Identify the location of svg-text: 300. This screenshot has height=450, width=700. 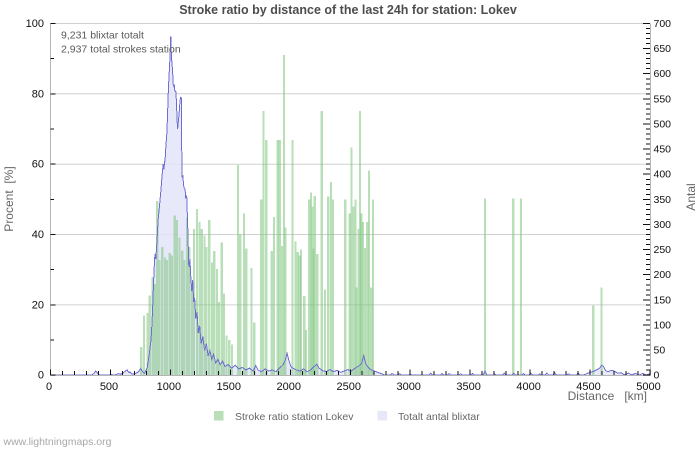
(663, 225).